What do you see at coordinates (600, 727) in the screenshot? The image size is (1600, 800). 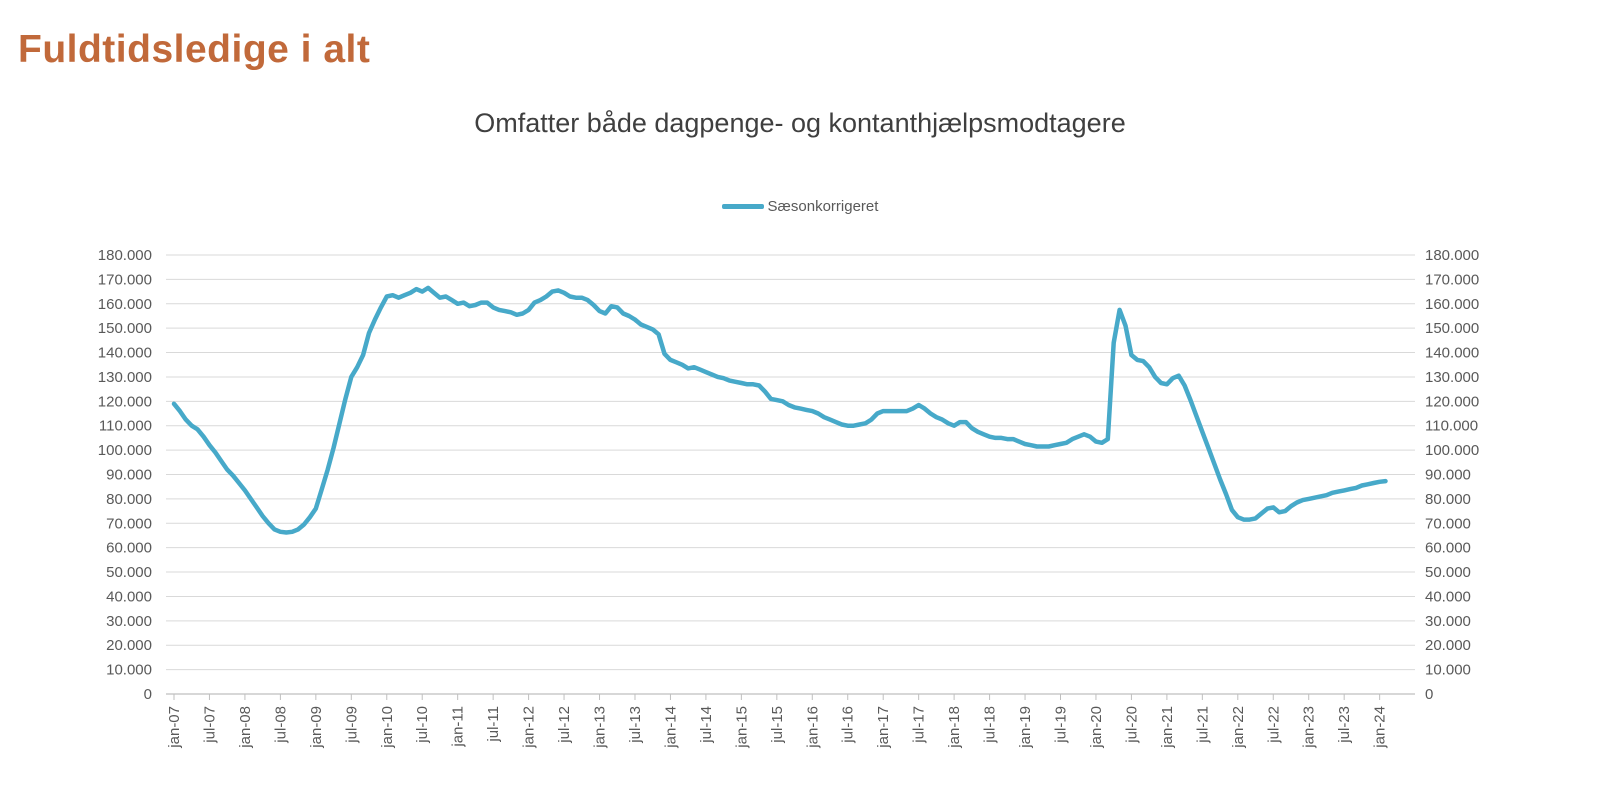 I see `x-tick-label: jan-13` at bounding box center [600, 727].